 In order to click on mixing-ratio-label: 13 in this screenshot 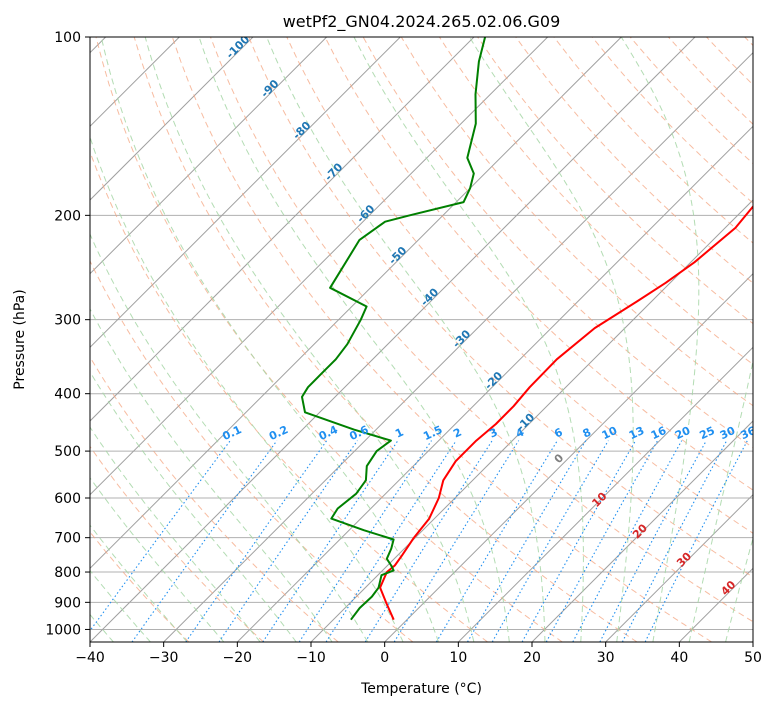, I will do `click(636, 433)`.